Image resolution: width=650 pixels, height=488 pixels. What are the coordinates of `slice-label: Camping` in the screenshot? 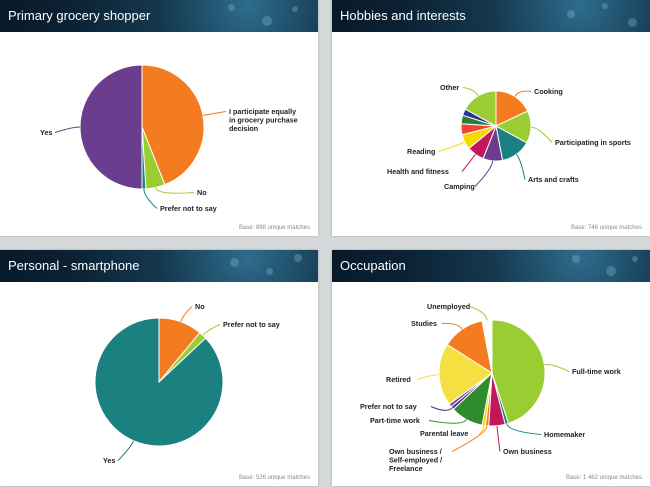 It's located at (459, 186).